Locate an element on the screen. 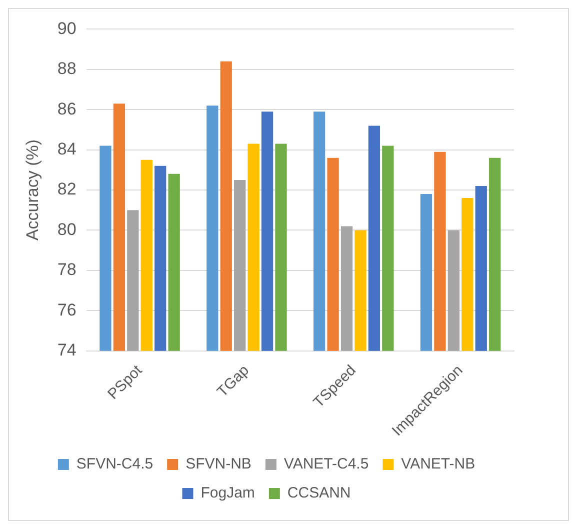 The width and height of the screenshot is (577, 529). y-tick-label: 82 is located at coordinates (66, 189).